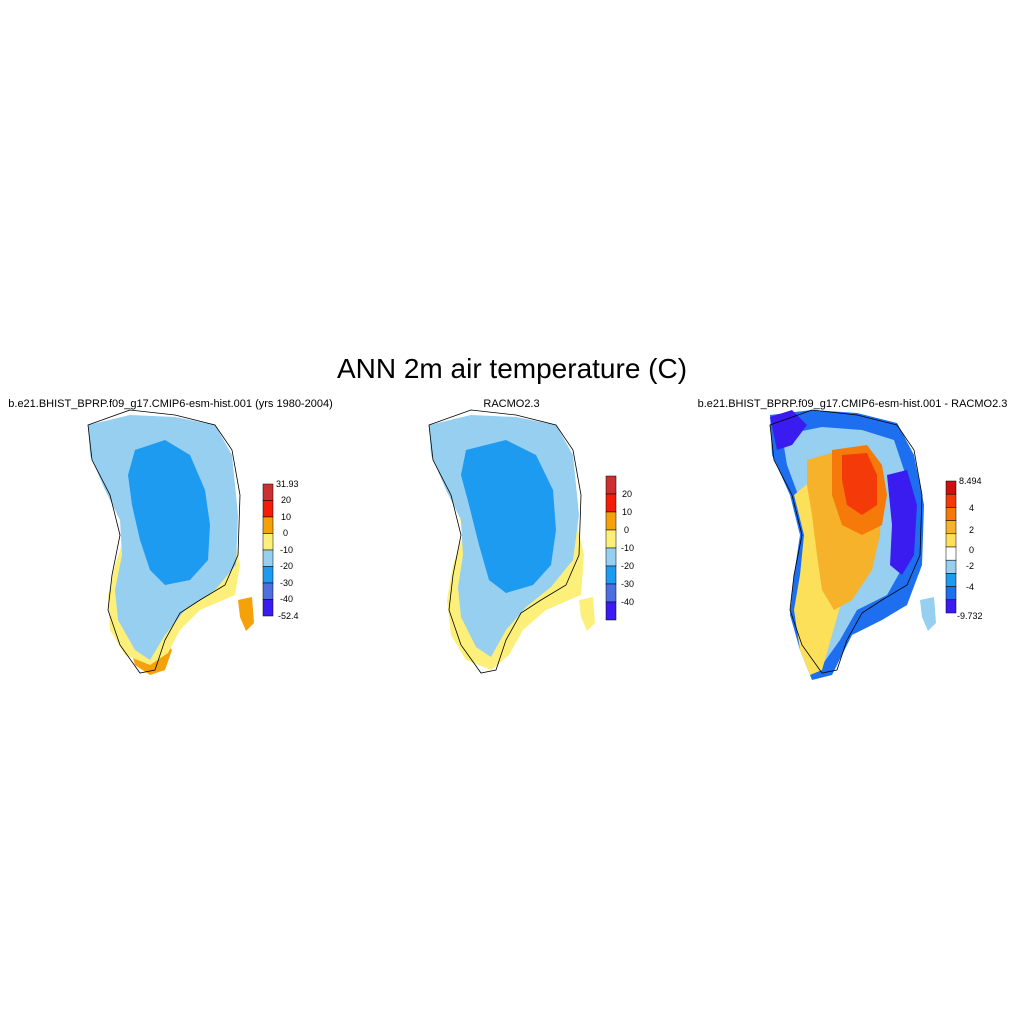 This screenshot has height=1024, width=1024. Describe the element at coordinates (619, 548) in the screenshot. I see `colorbar-reference: 20 10 0 -10 -20 -30 -40` at that location.